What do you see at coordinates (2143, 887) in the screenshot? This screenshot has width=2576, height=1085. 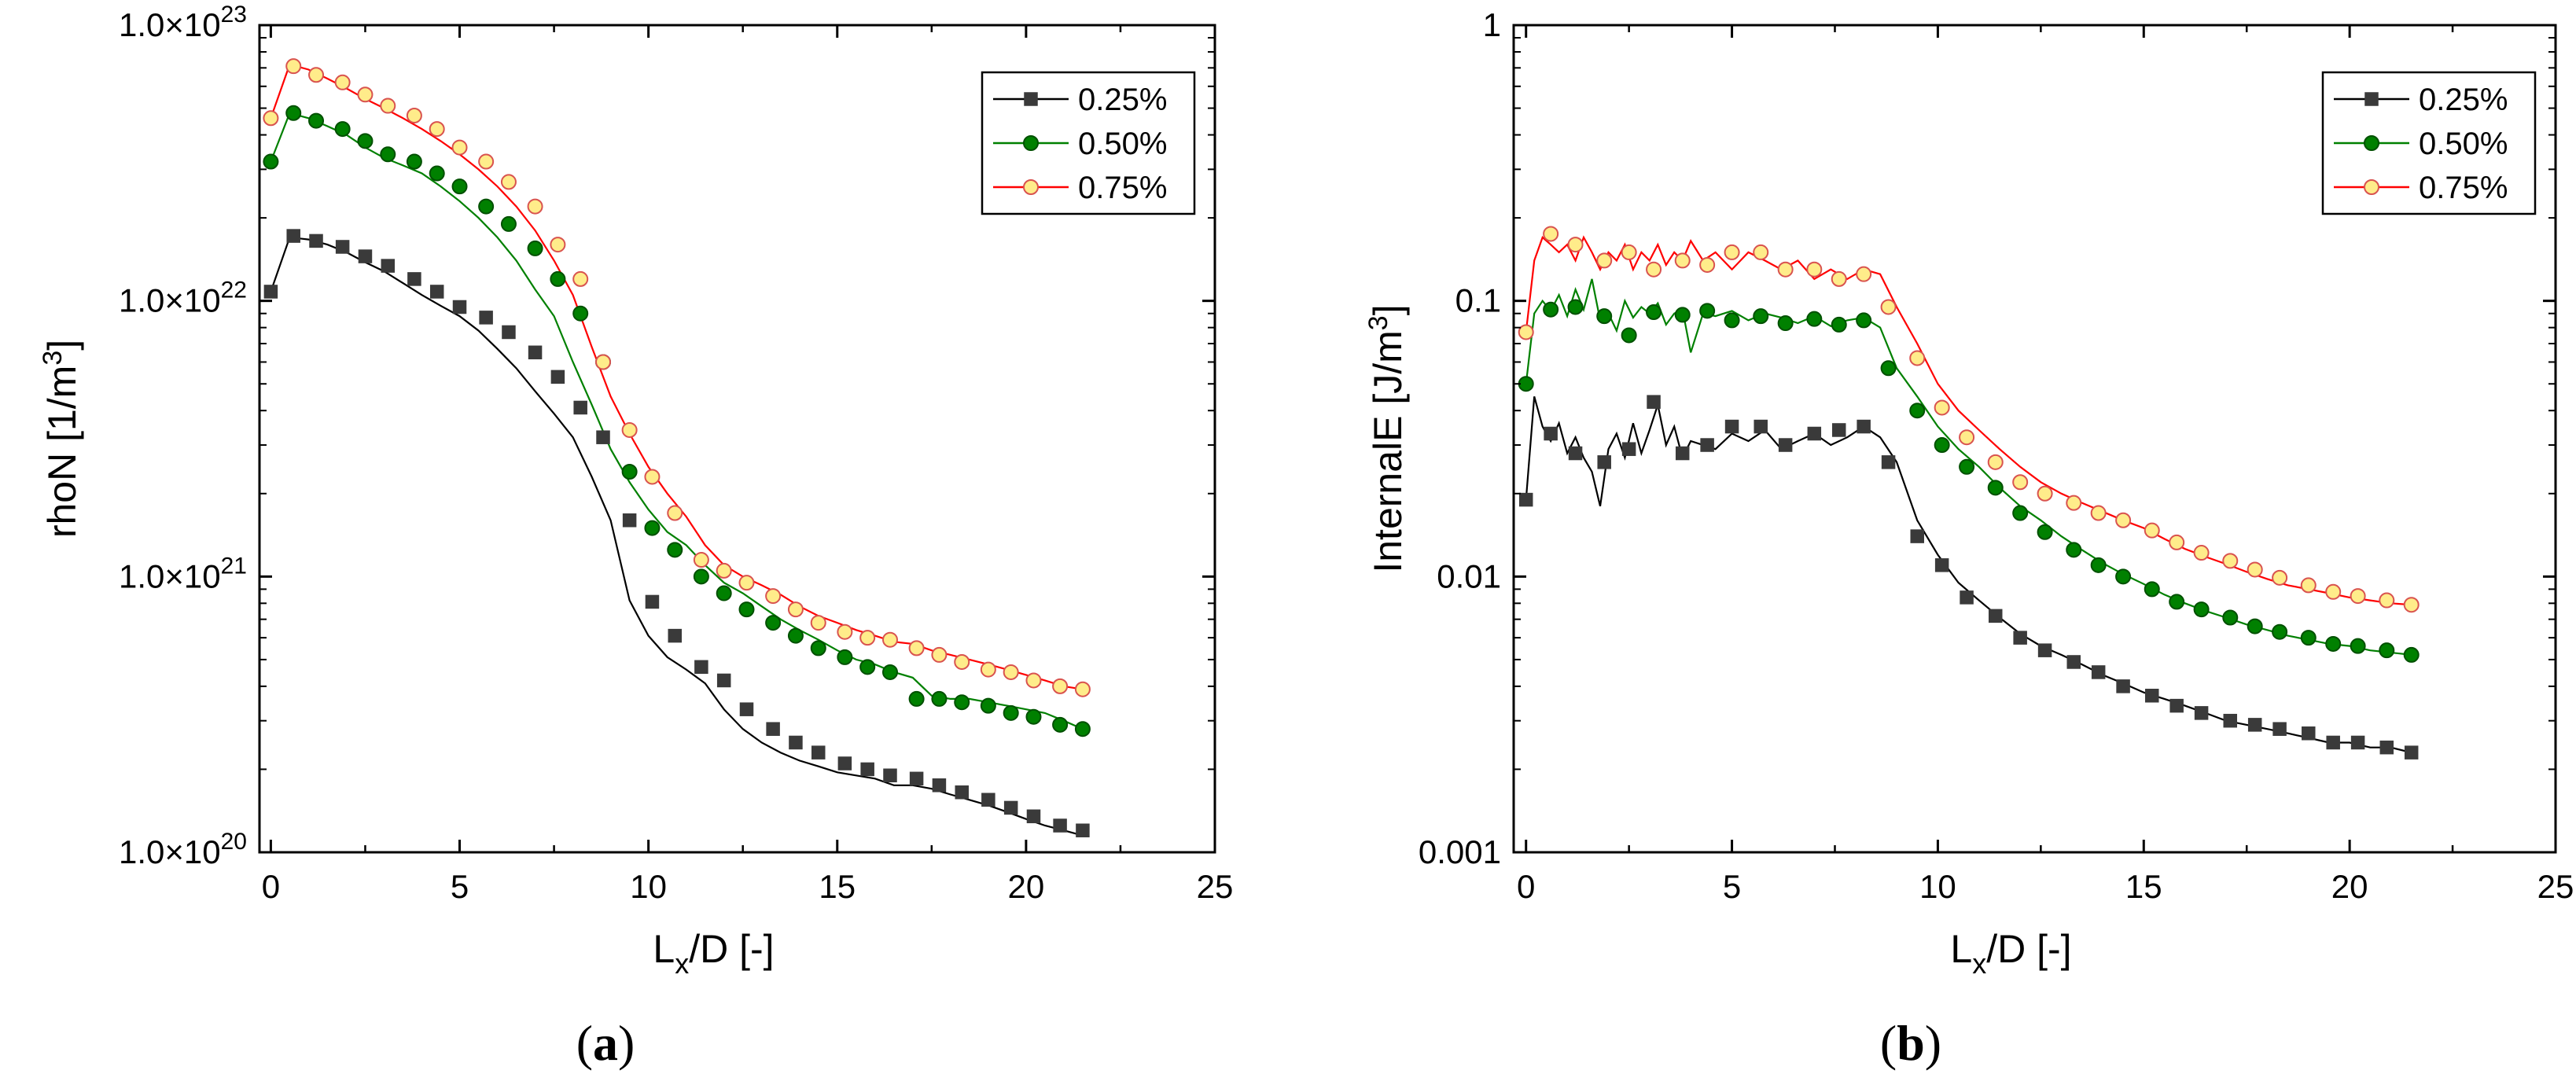 I see `x-tick-label: 15` at bounding box center [2143, 887].